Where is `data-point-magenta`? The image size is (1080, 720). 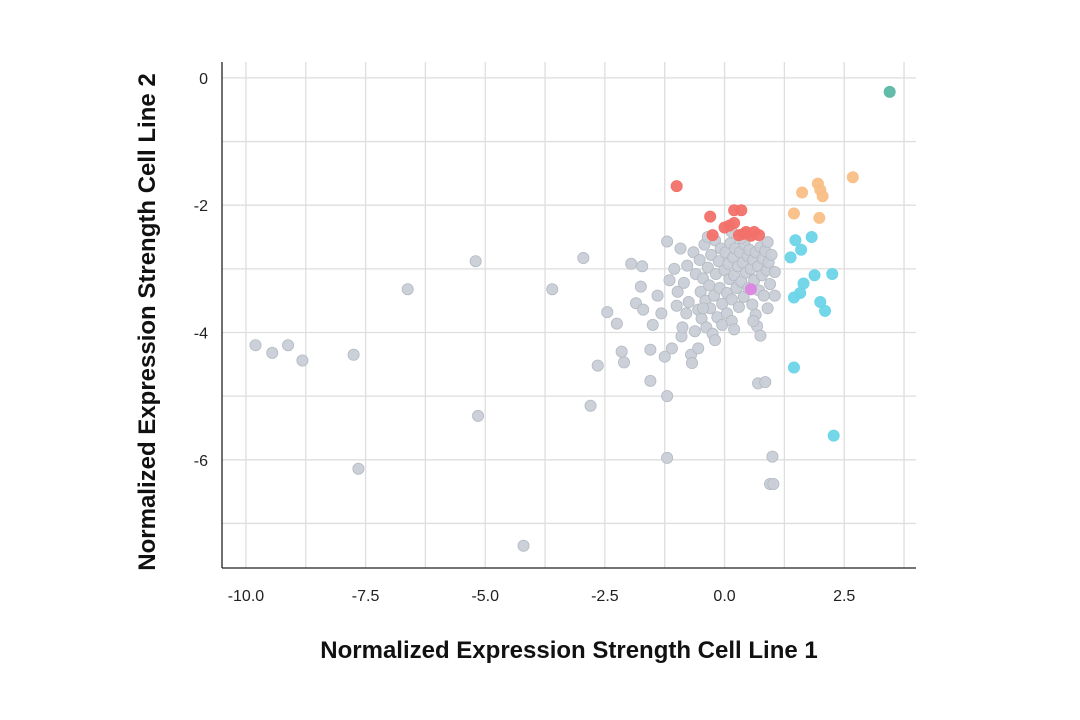 data-point-magenta is located at coordinates (750, 289).